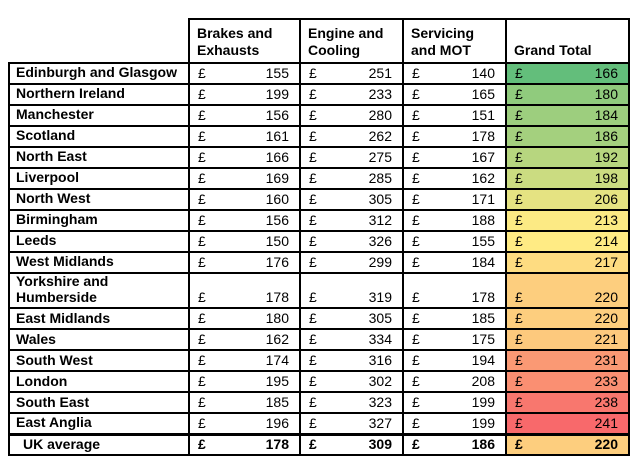  What do you see at coordinates (351, 115) in the screenshot?
I see `engine-cooling-cell: £280` at bounding box center [351, 115].